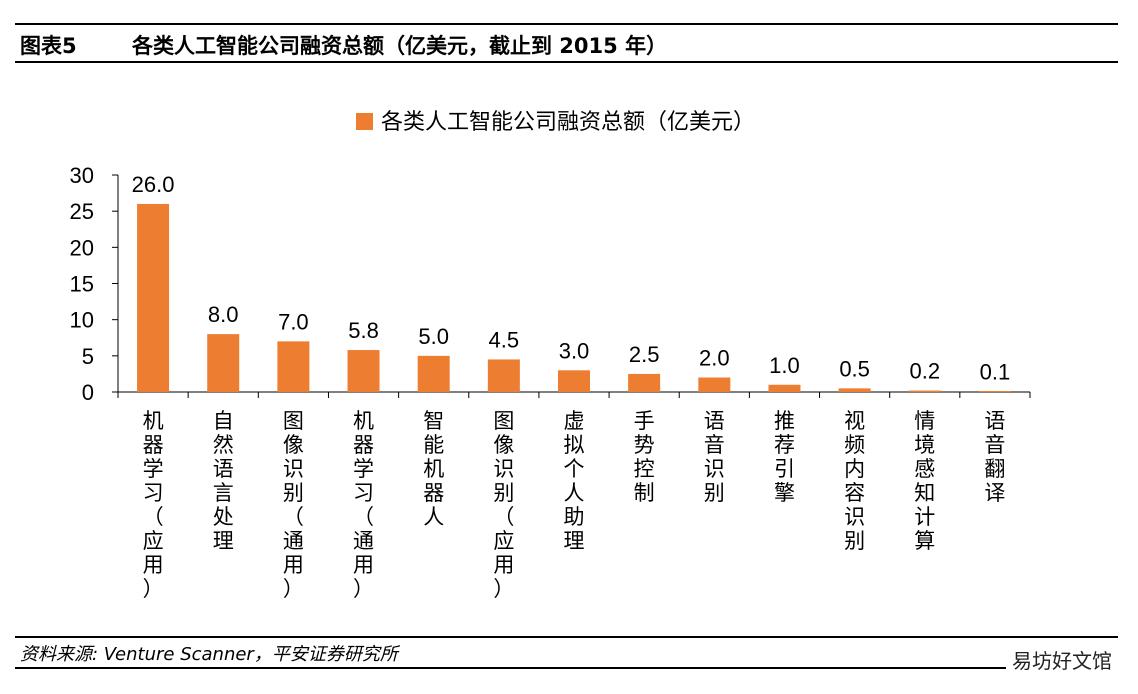  What do you see at coordinates (82, 284) in the screenshot?
I see `y-tick-label: 15` at bounding box center [82, 284].